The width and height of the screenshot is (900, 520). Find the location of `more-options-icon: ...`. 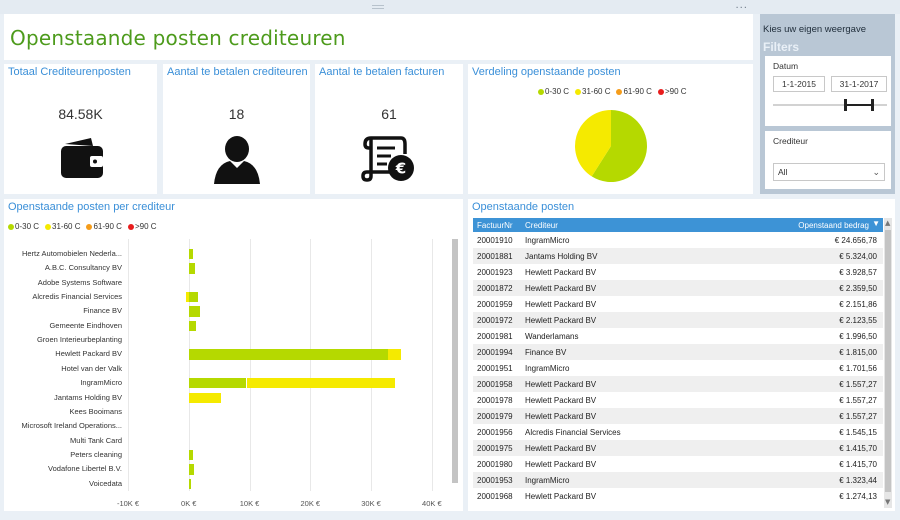

more-options-icon: ... is located at coordinates (741, 5).